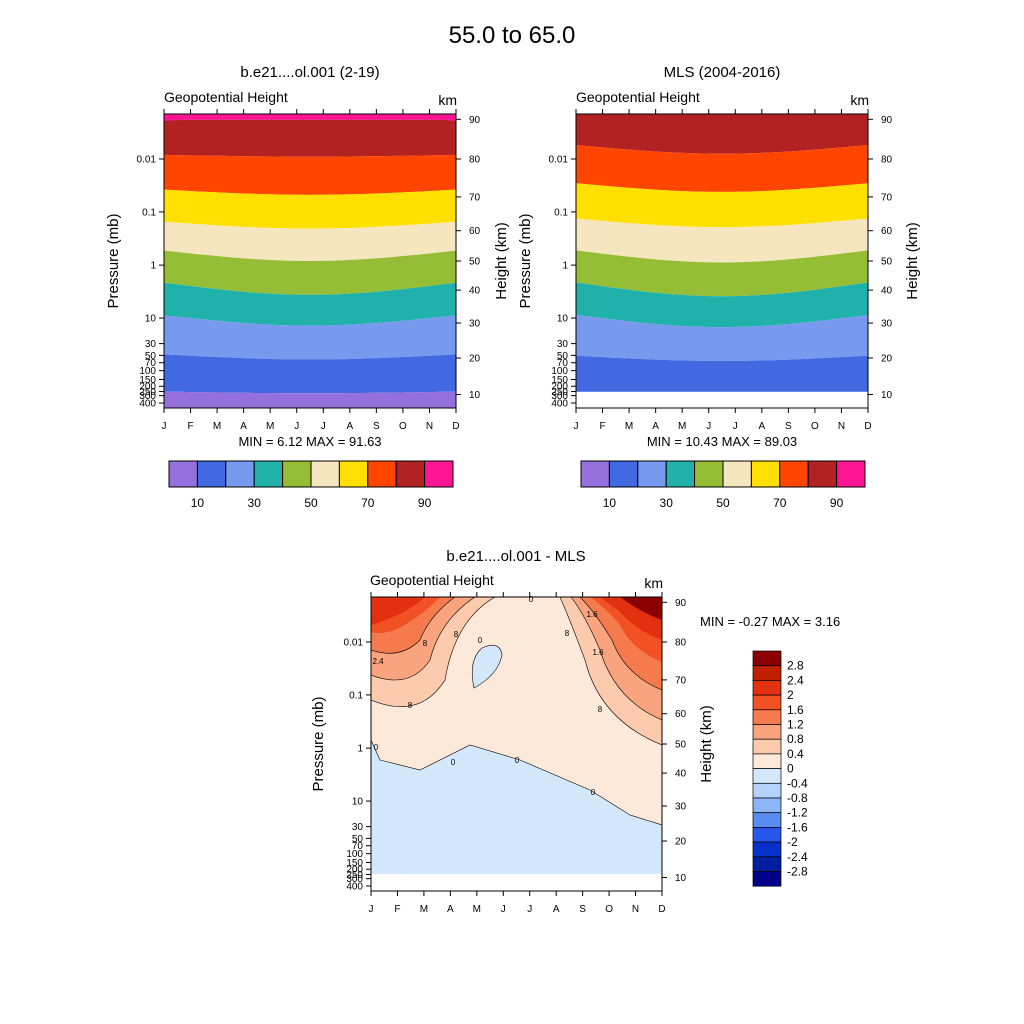 The image size is (1024, 1024). Describe the element at coordinates (653, 583) in the screenshot. I see `units-label: km` at that location.